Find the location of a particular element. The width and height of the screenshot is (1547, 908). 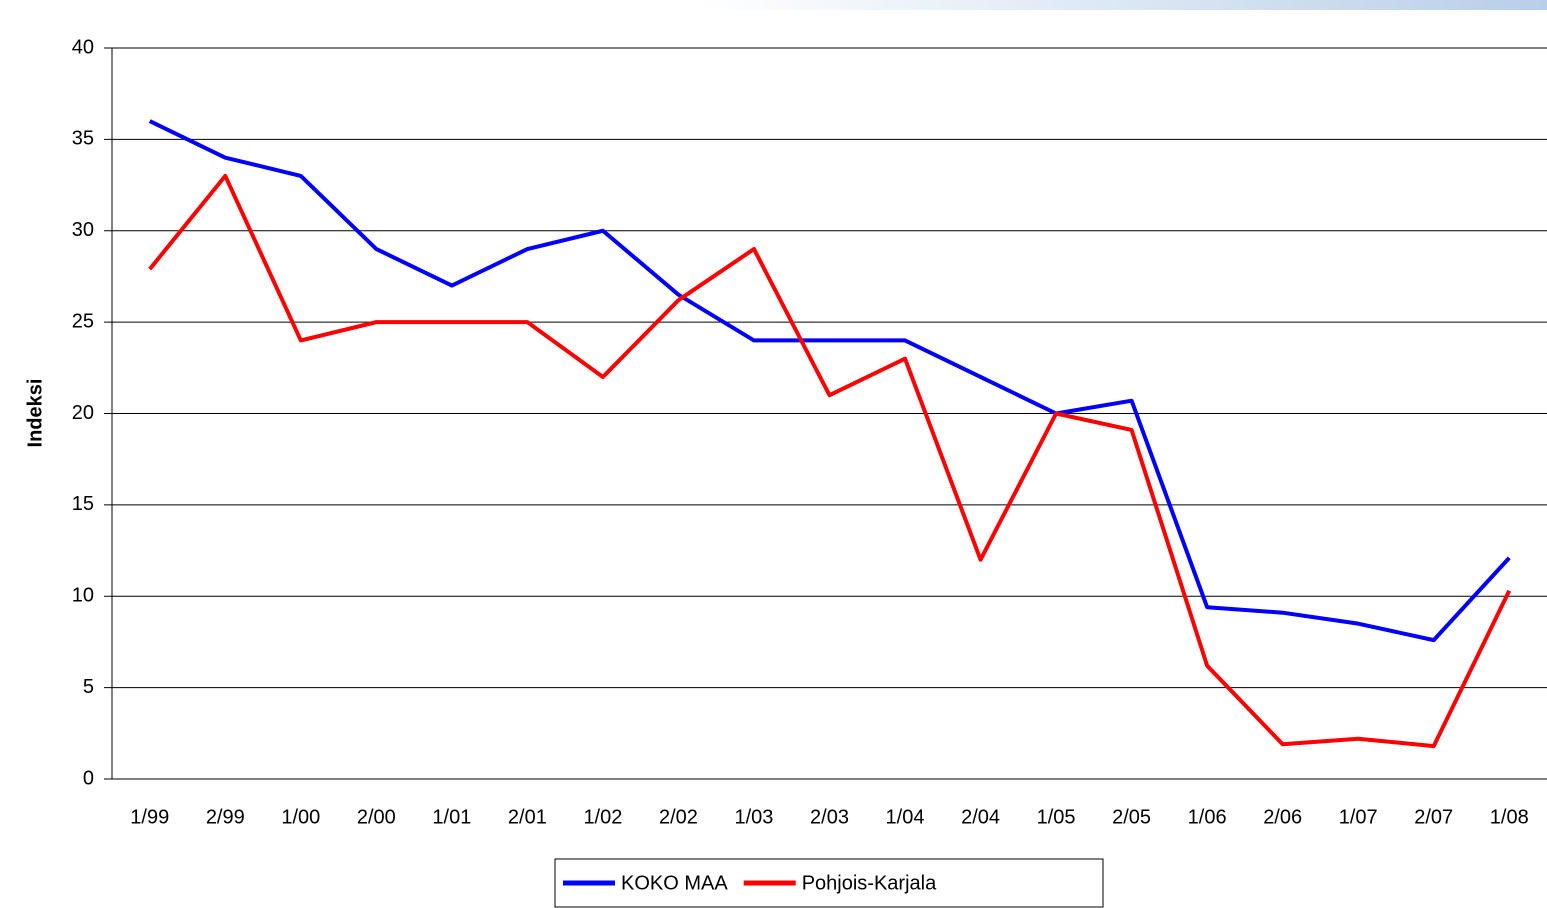

y-tick-label: 30 is located at coordinates (83, 230).